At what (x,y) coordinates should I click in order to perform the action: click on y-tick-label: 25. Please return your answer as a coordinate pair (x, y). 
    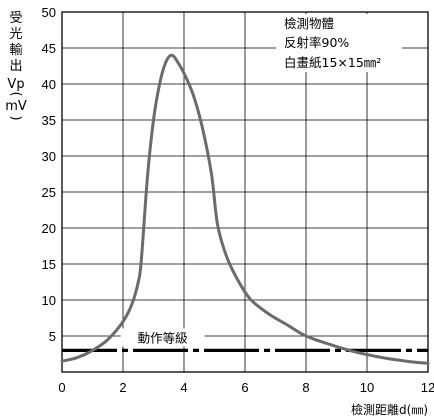
    Looking at the image, I should click on (49, 192).